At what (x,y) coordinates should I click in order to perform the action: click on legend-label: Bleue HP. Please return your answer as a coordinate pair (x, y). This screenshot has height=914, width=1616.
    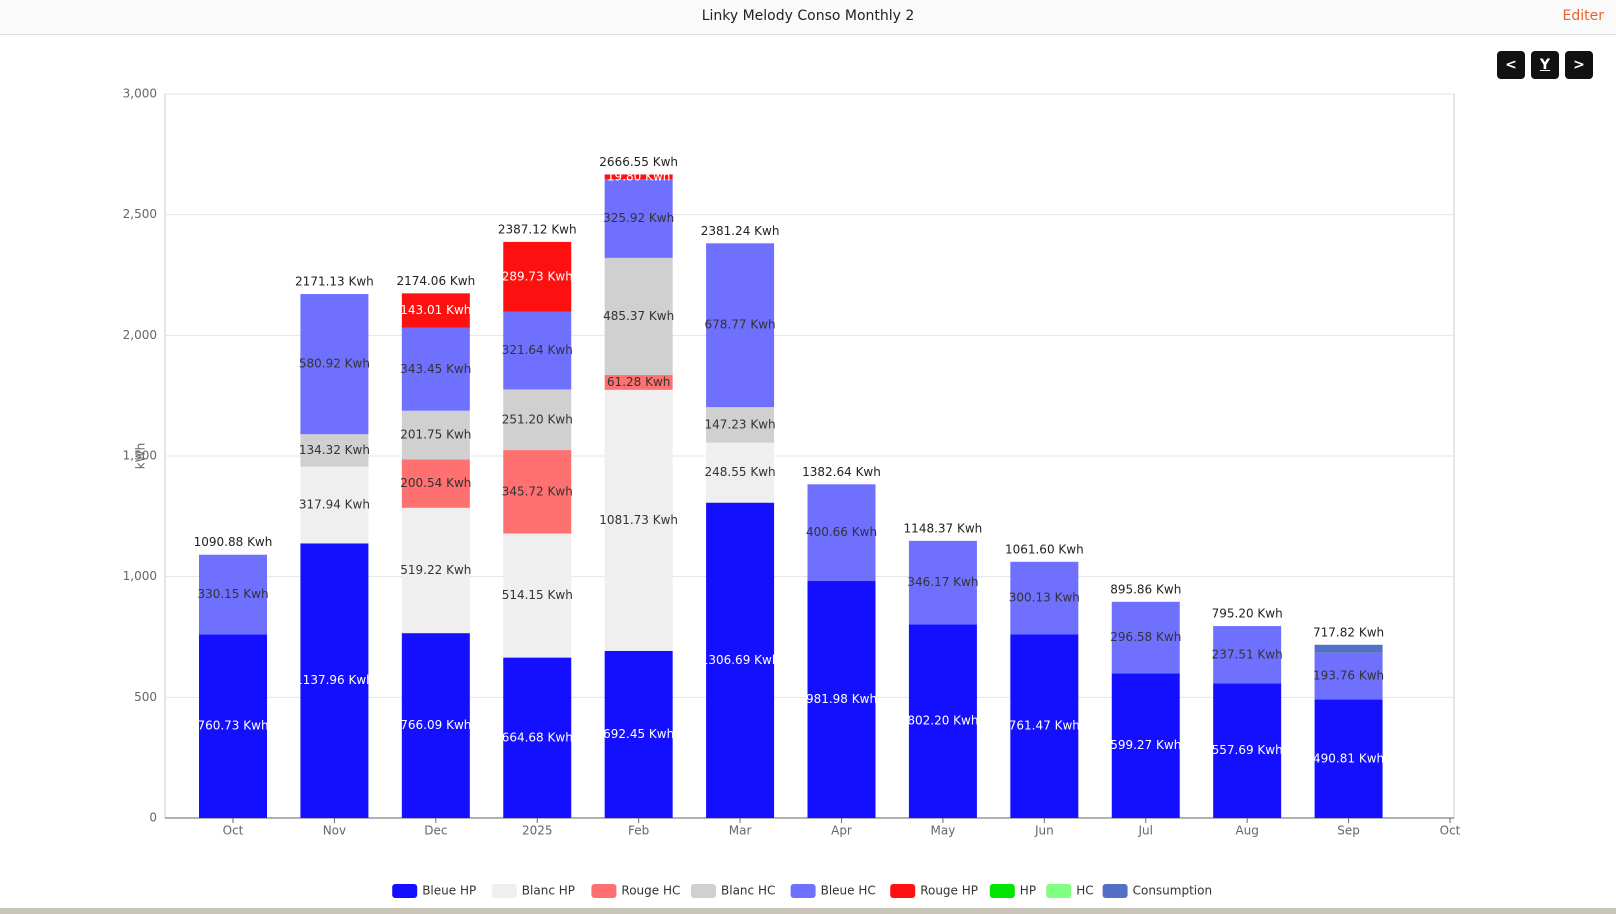
    Looking at the image, I should click on (449, 891).